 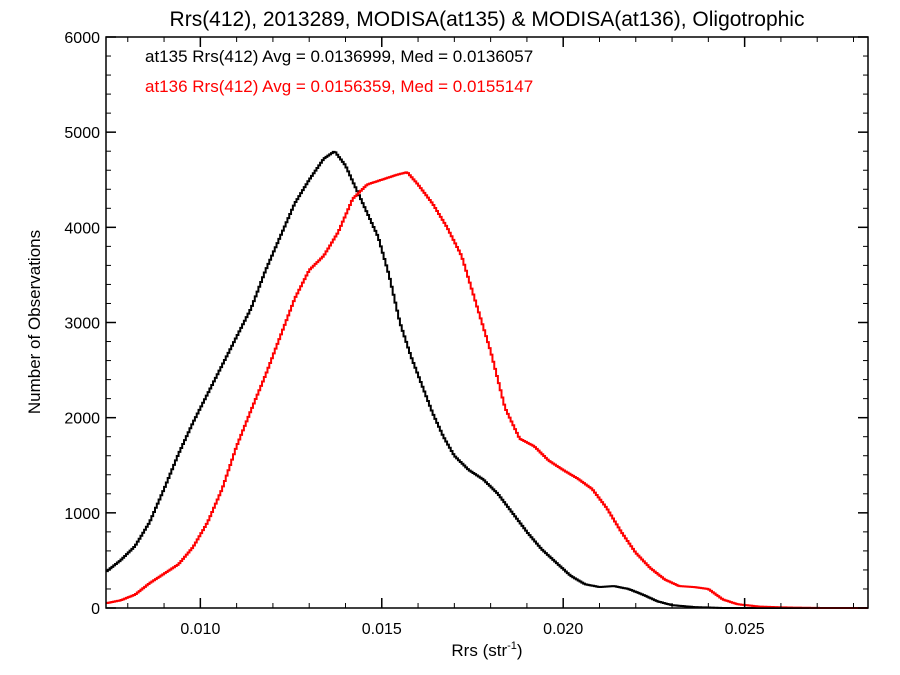 I want to click on x-tick-label: 0.010, so click(x=200, y=629).